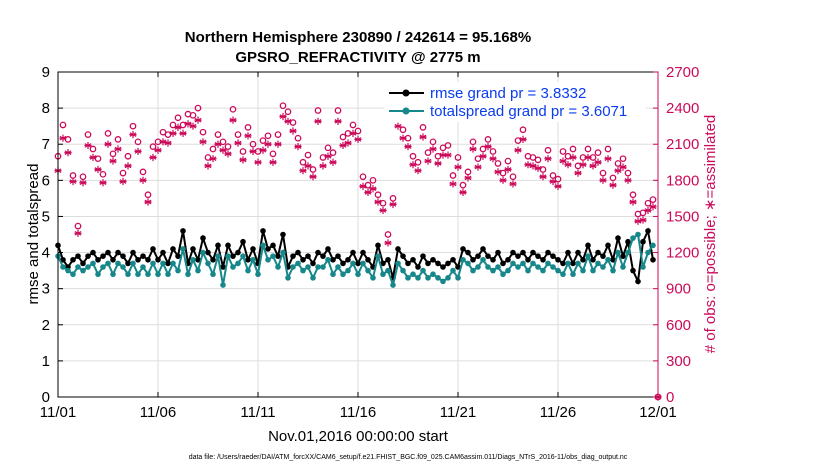 Image resolution: width=830 pixels, height=470 pixels. What do you see at coordinates (682, 108) in the screenshot?
I see `y-tick-label-right: 2400` at bounding box center [682, 108].